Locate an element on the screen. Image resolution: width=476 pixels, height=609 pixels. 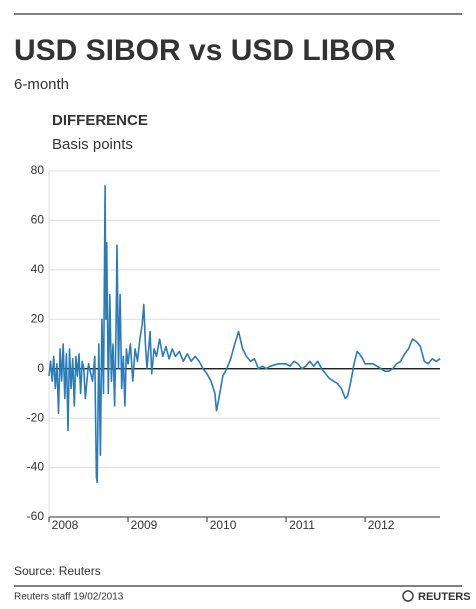
logo-icon is located at coordinates (408, 596).